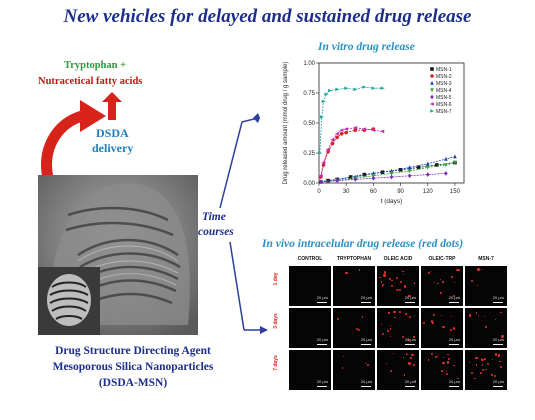  I want to click on x-tick-label: 30, so click(346, 192).